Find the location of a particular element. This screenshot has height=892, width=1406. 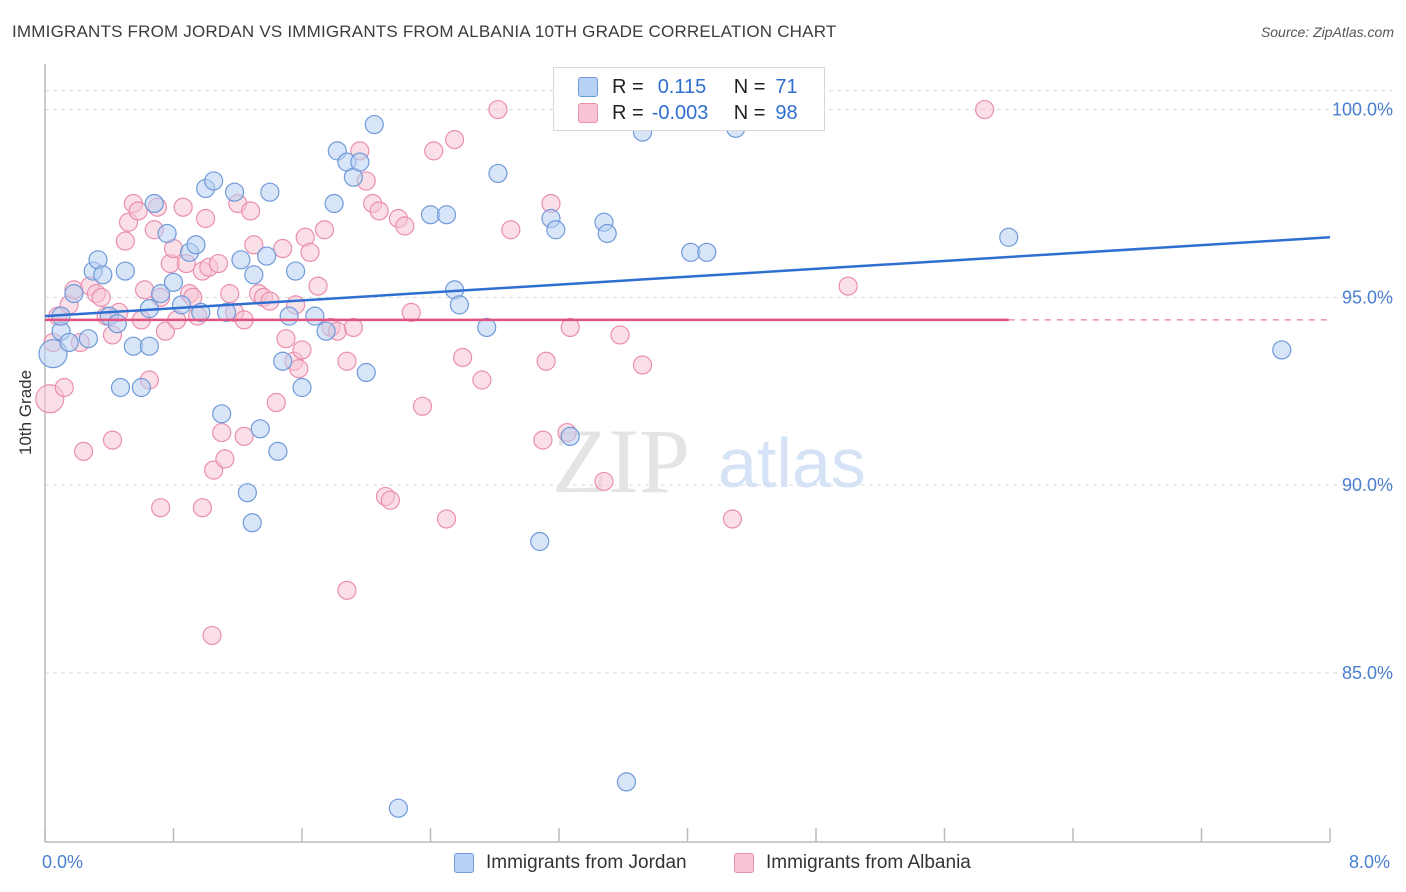

legend-r-value-jordan: 0.115 is located at coordinates (682, 86).